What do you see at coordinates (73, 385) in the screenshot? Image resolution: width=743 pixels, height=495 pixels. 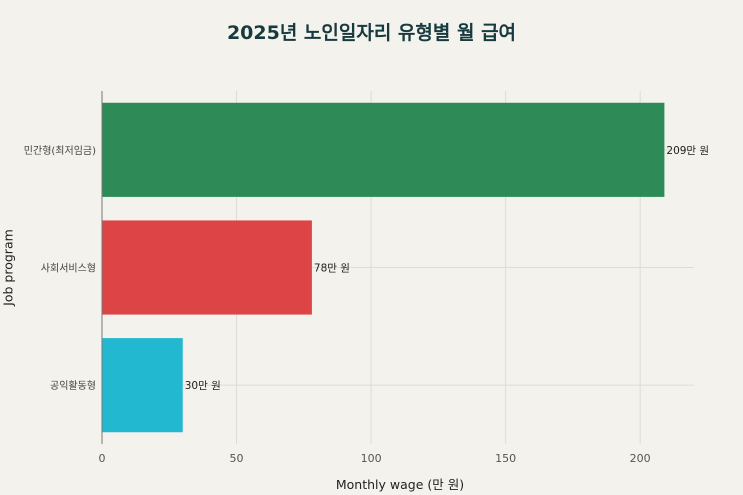 I see `y-tick-label: 공익활동형` at bounding box center [73, 385].